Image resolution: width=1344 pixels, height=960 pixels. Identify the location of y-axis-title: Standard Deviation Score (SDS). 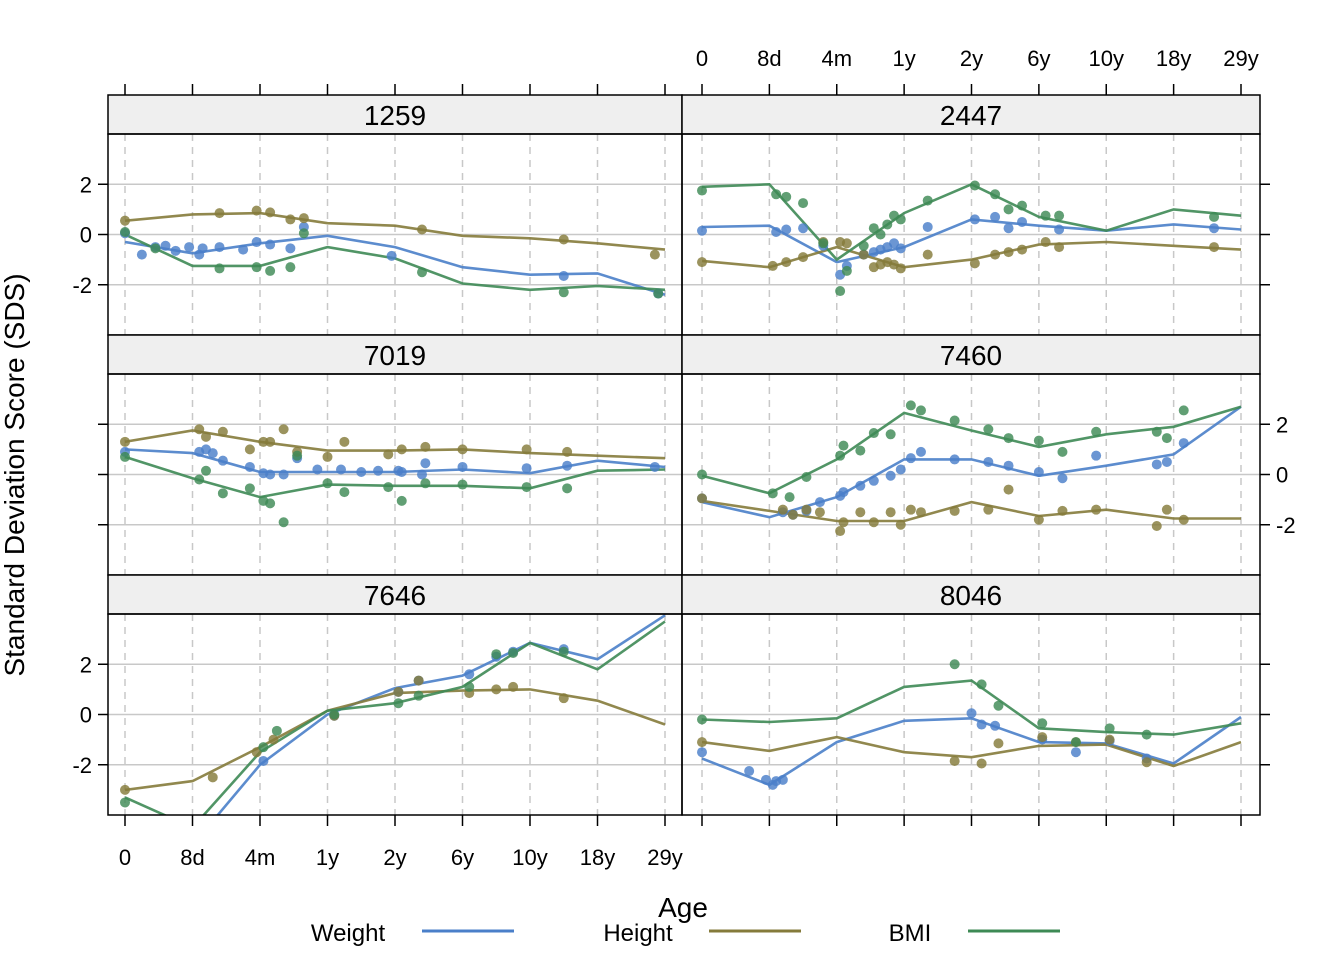
(15, 474).